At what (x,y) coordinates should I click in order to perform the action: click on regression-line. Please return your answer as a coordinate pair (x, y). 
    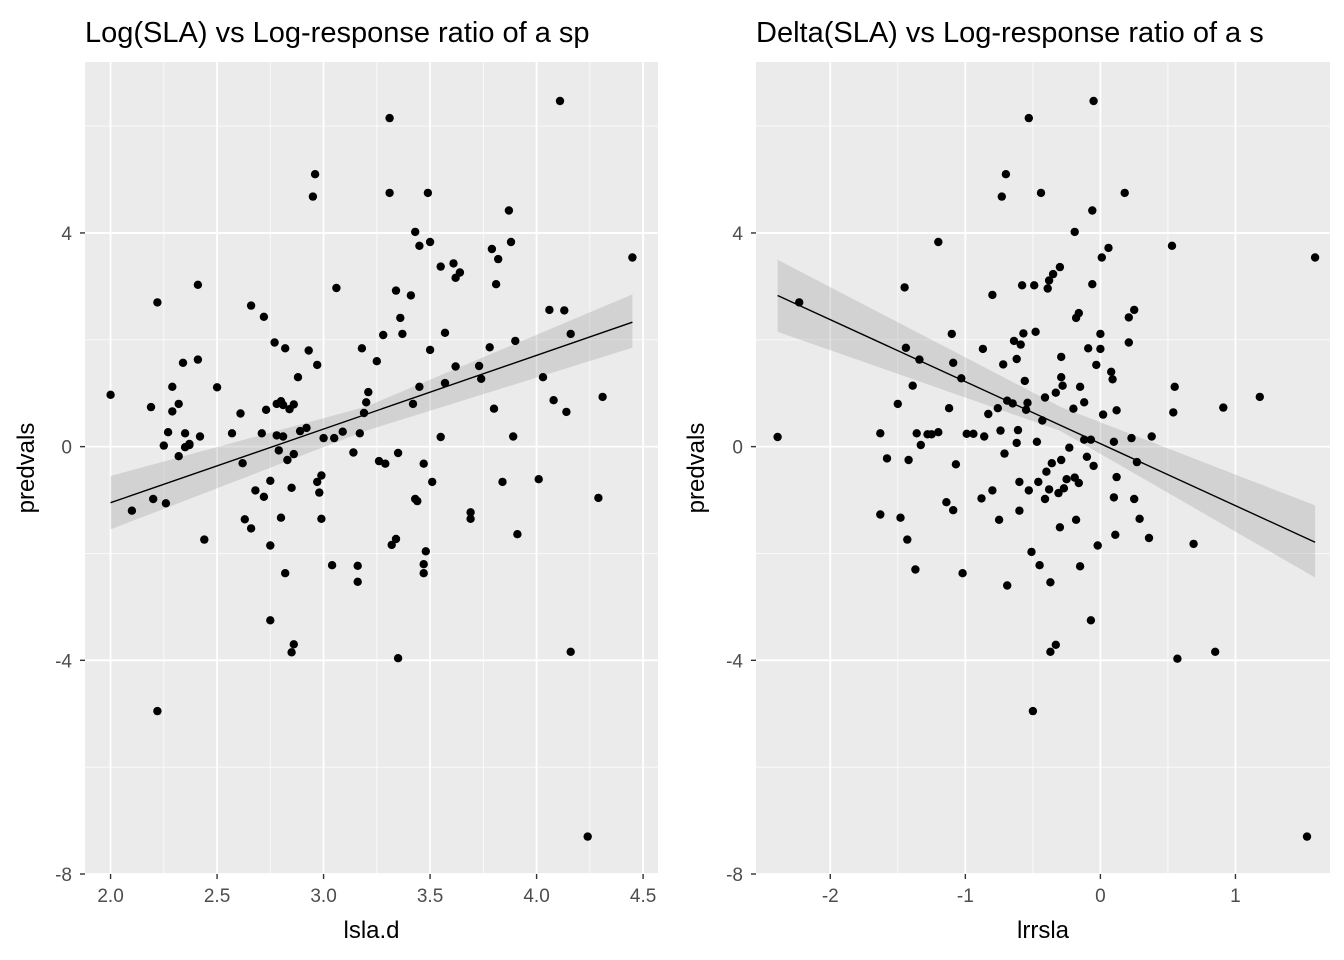
    Looking at the image, I should click on (371, 412).